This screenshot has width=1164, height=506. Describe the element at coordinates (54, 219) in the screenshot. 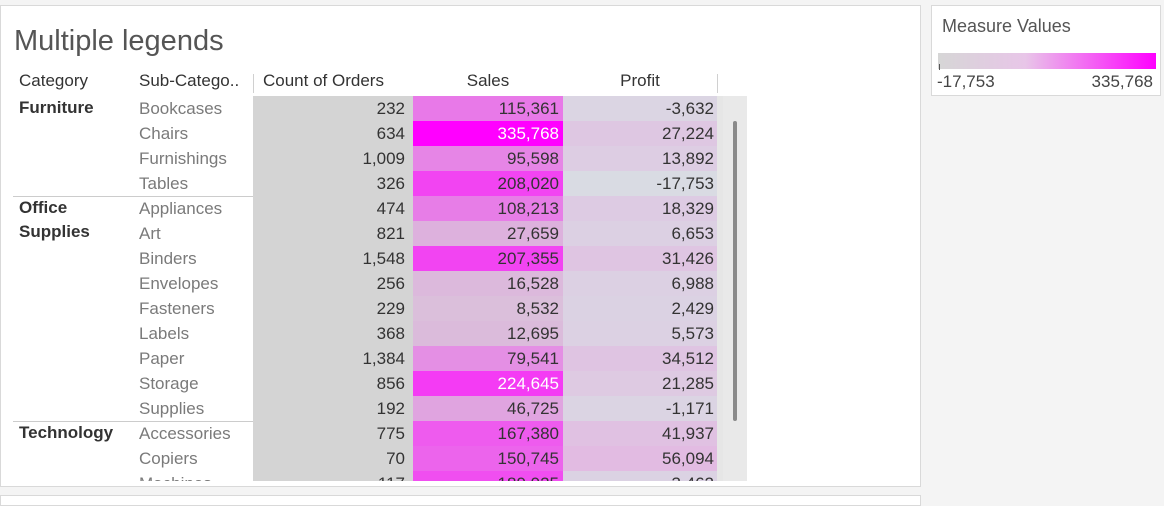

I see `category-label: Office Supplies` at that location.